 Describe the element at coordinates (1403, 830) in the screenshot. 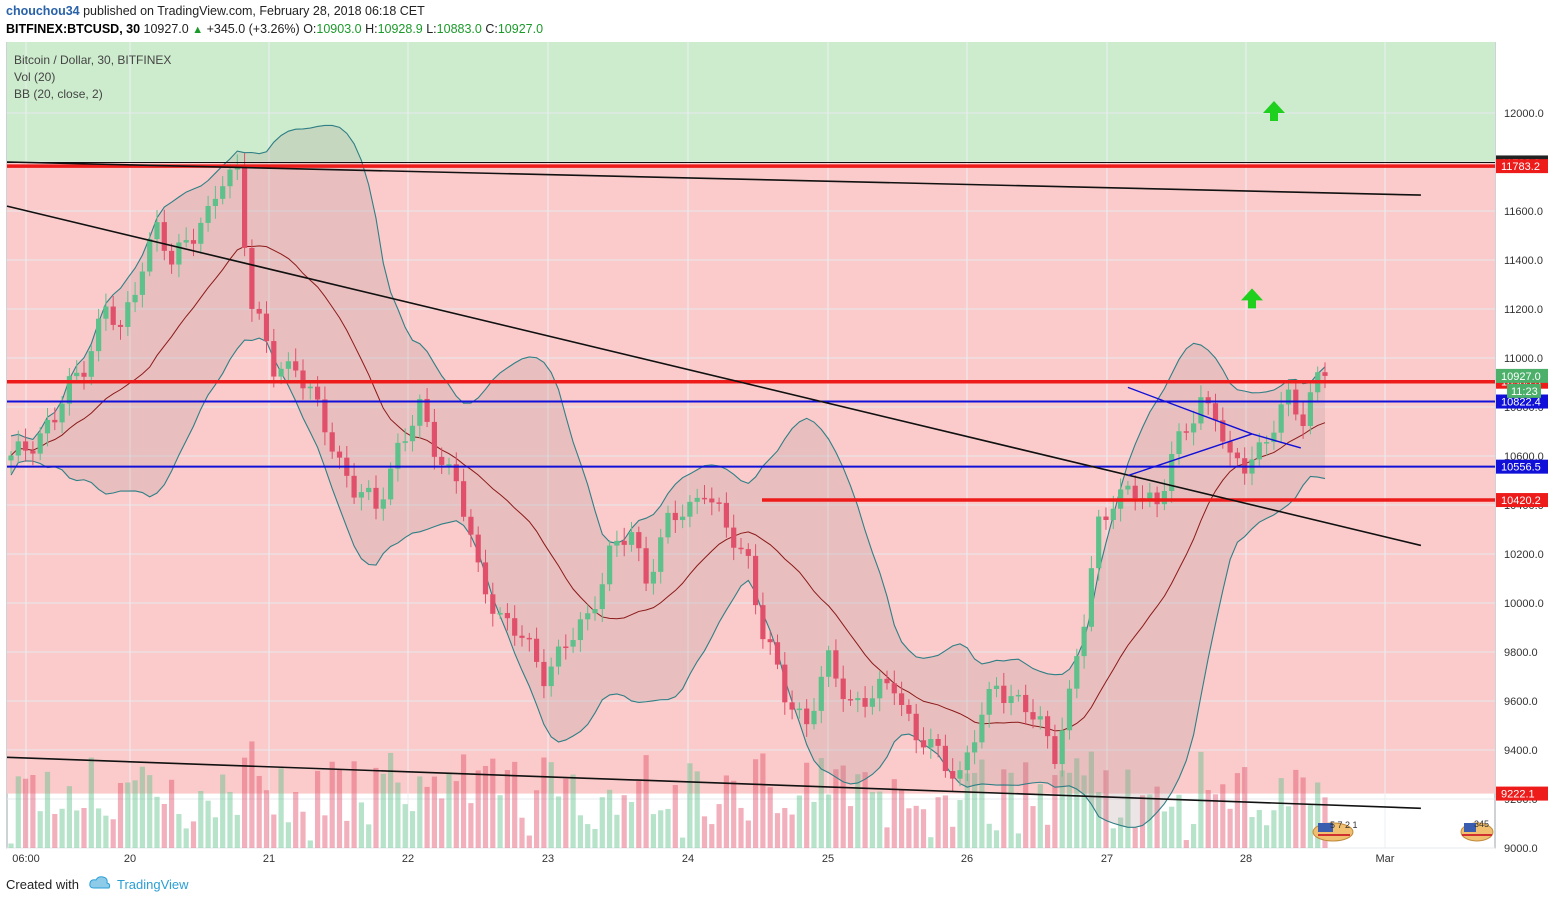

I see `event-badges: 5 7 2 1 345` at that location.